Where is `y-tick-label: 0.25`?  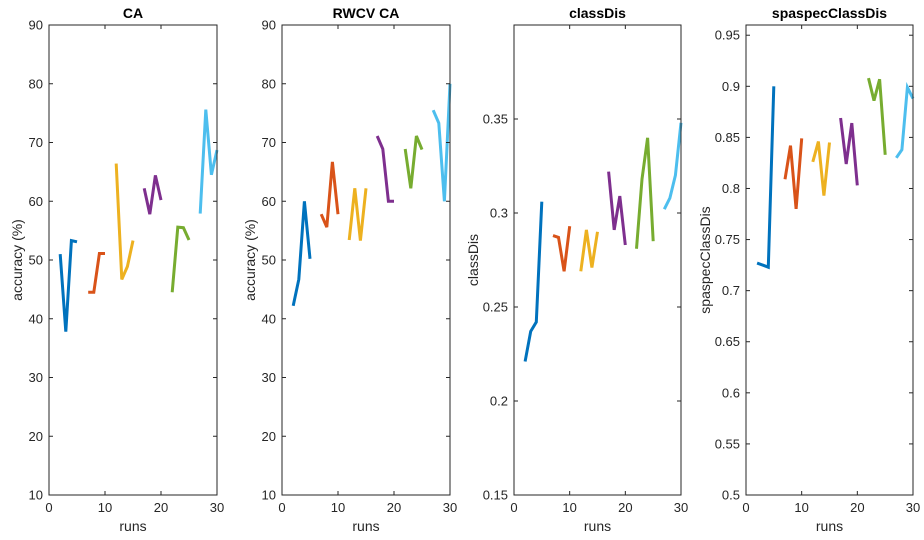
y-tick-label: 0.25 is located at coordinates (495, 307).